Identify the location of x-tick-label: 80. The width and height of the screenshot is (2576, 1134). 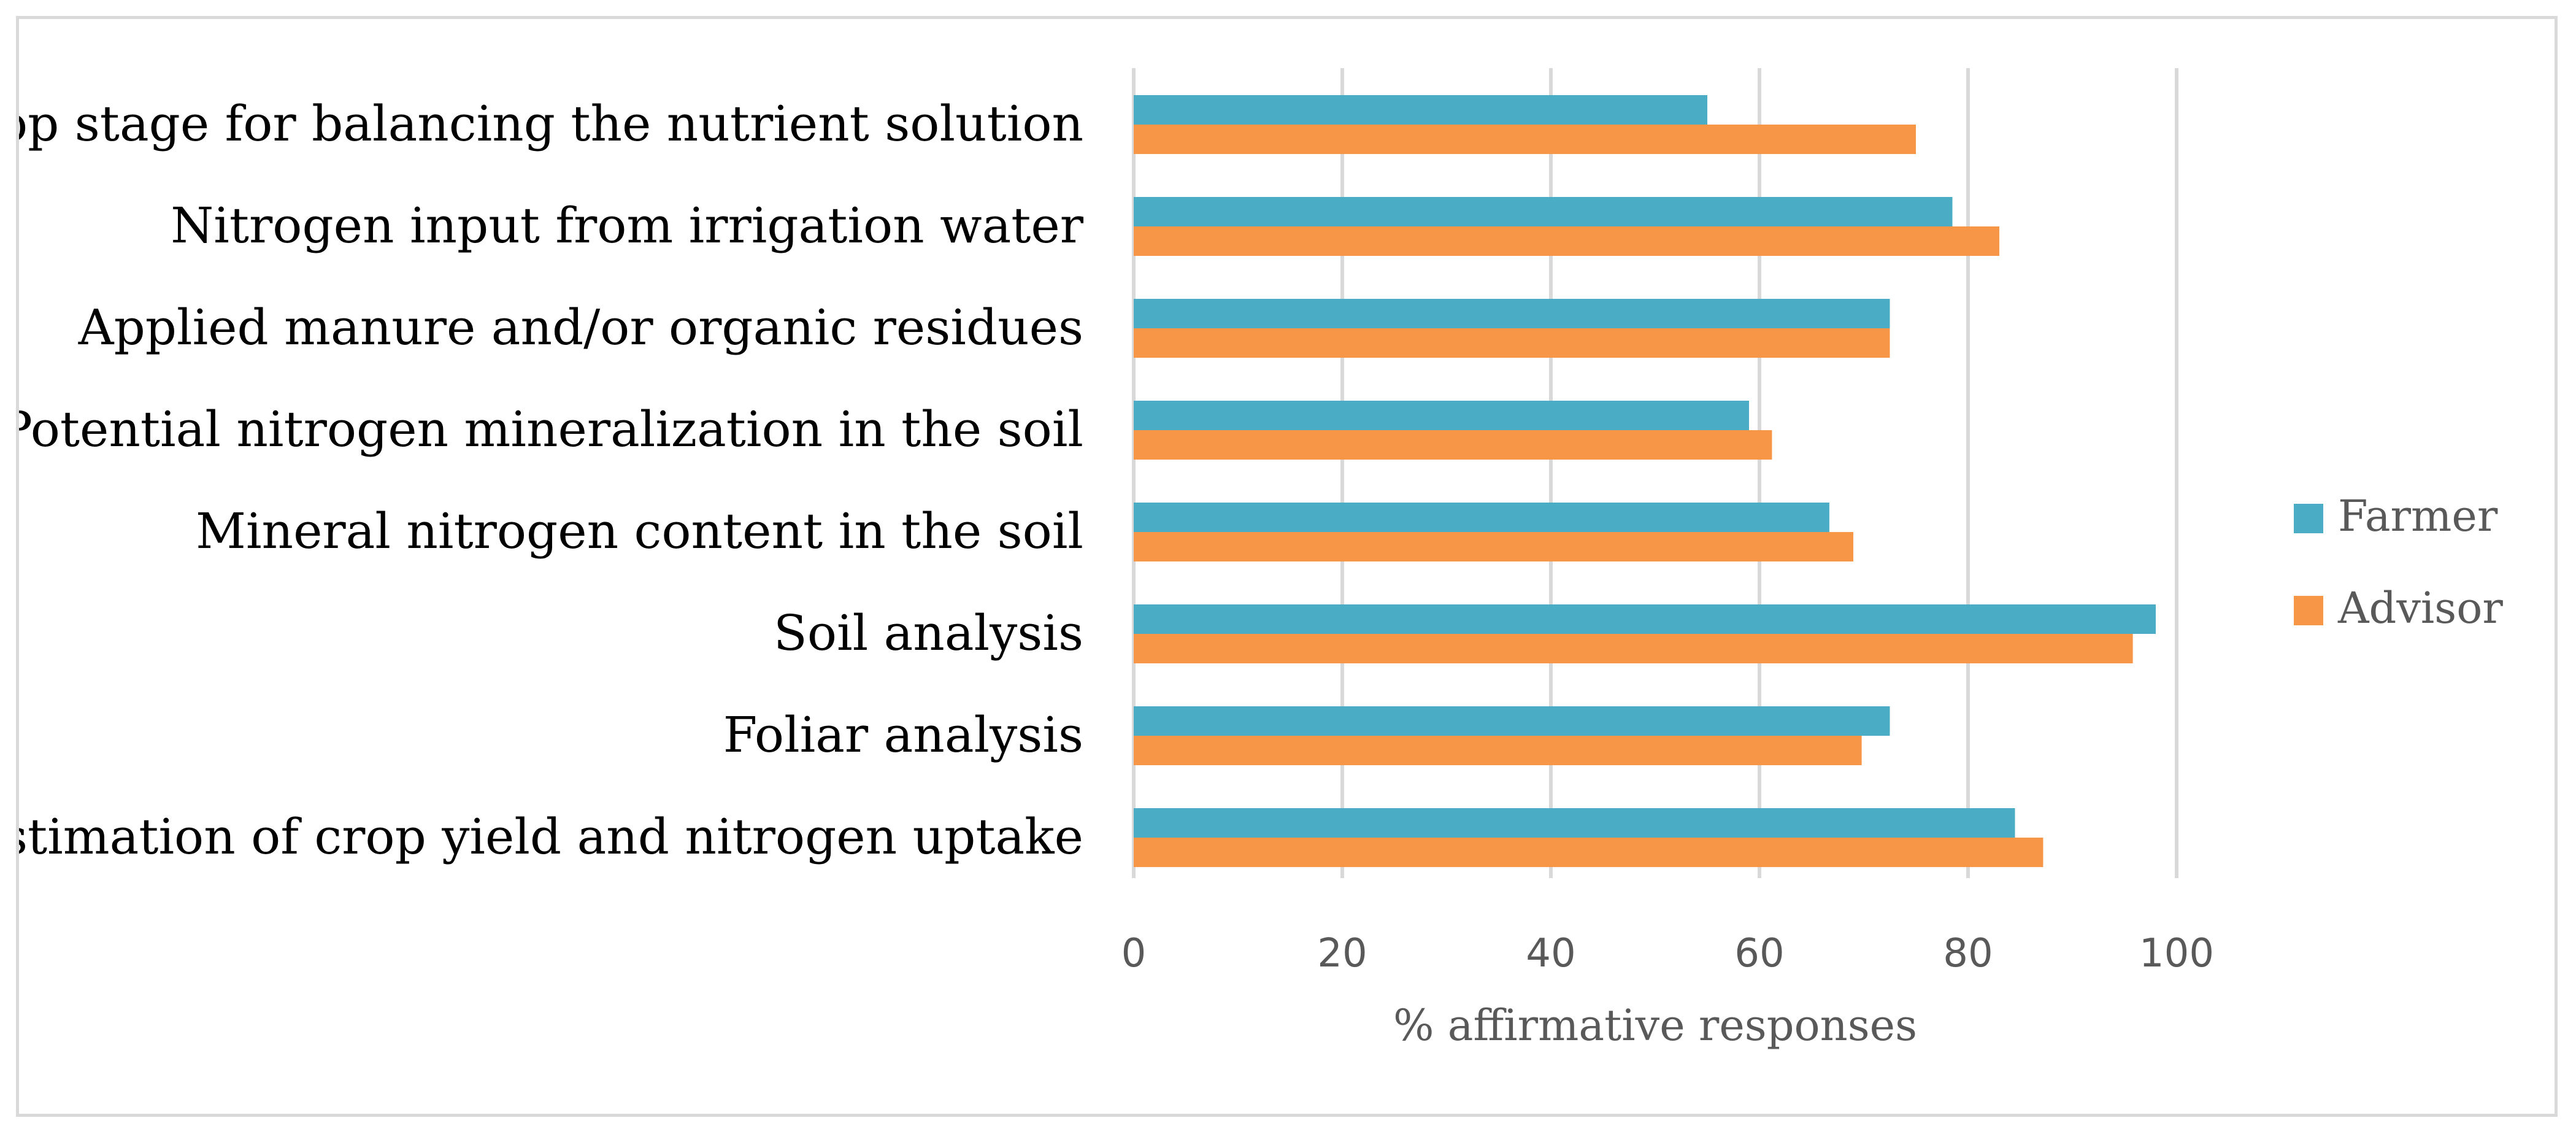
(1968, 953).